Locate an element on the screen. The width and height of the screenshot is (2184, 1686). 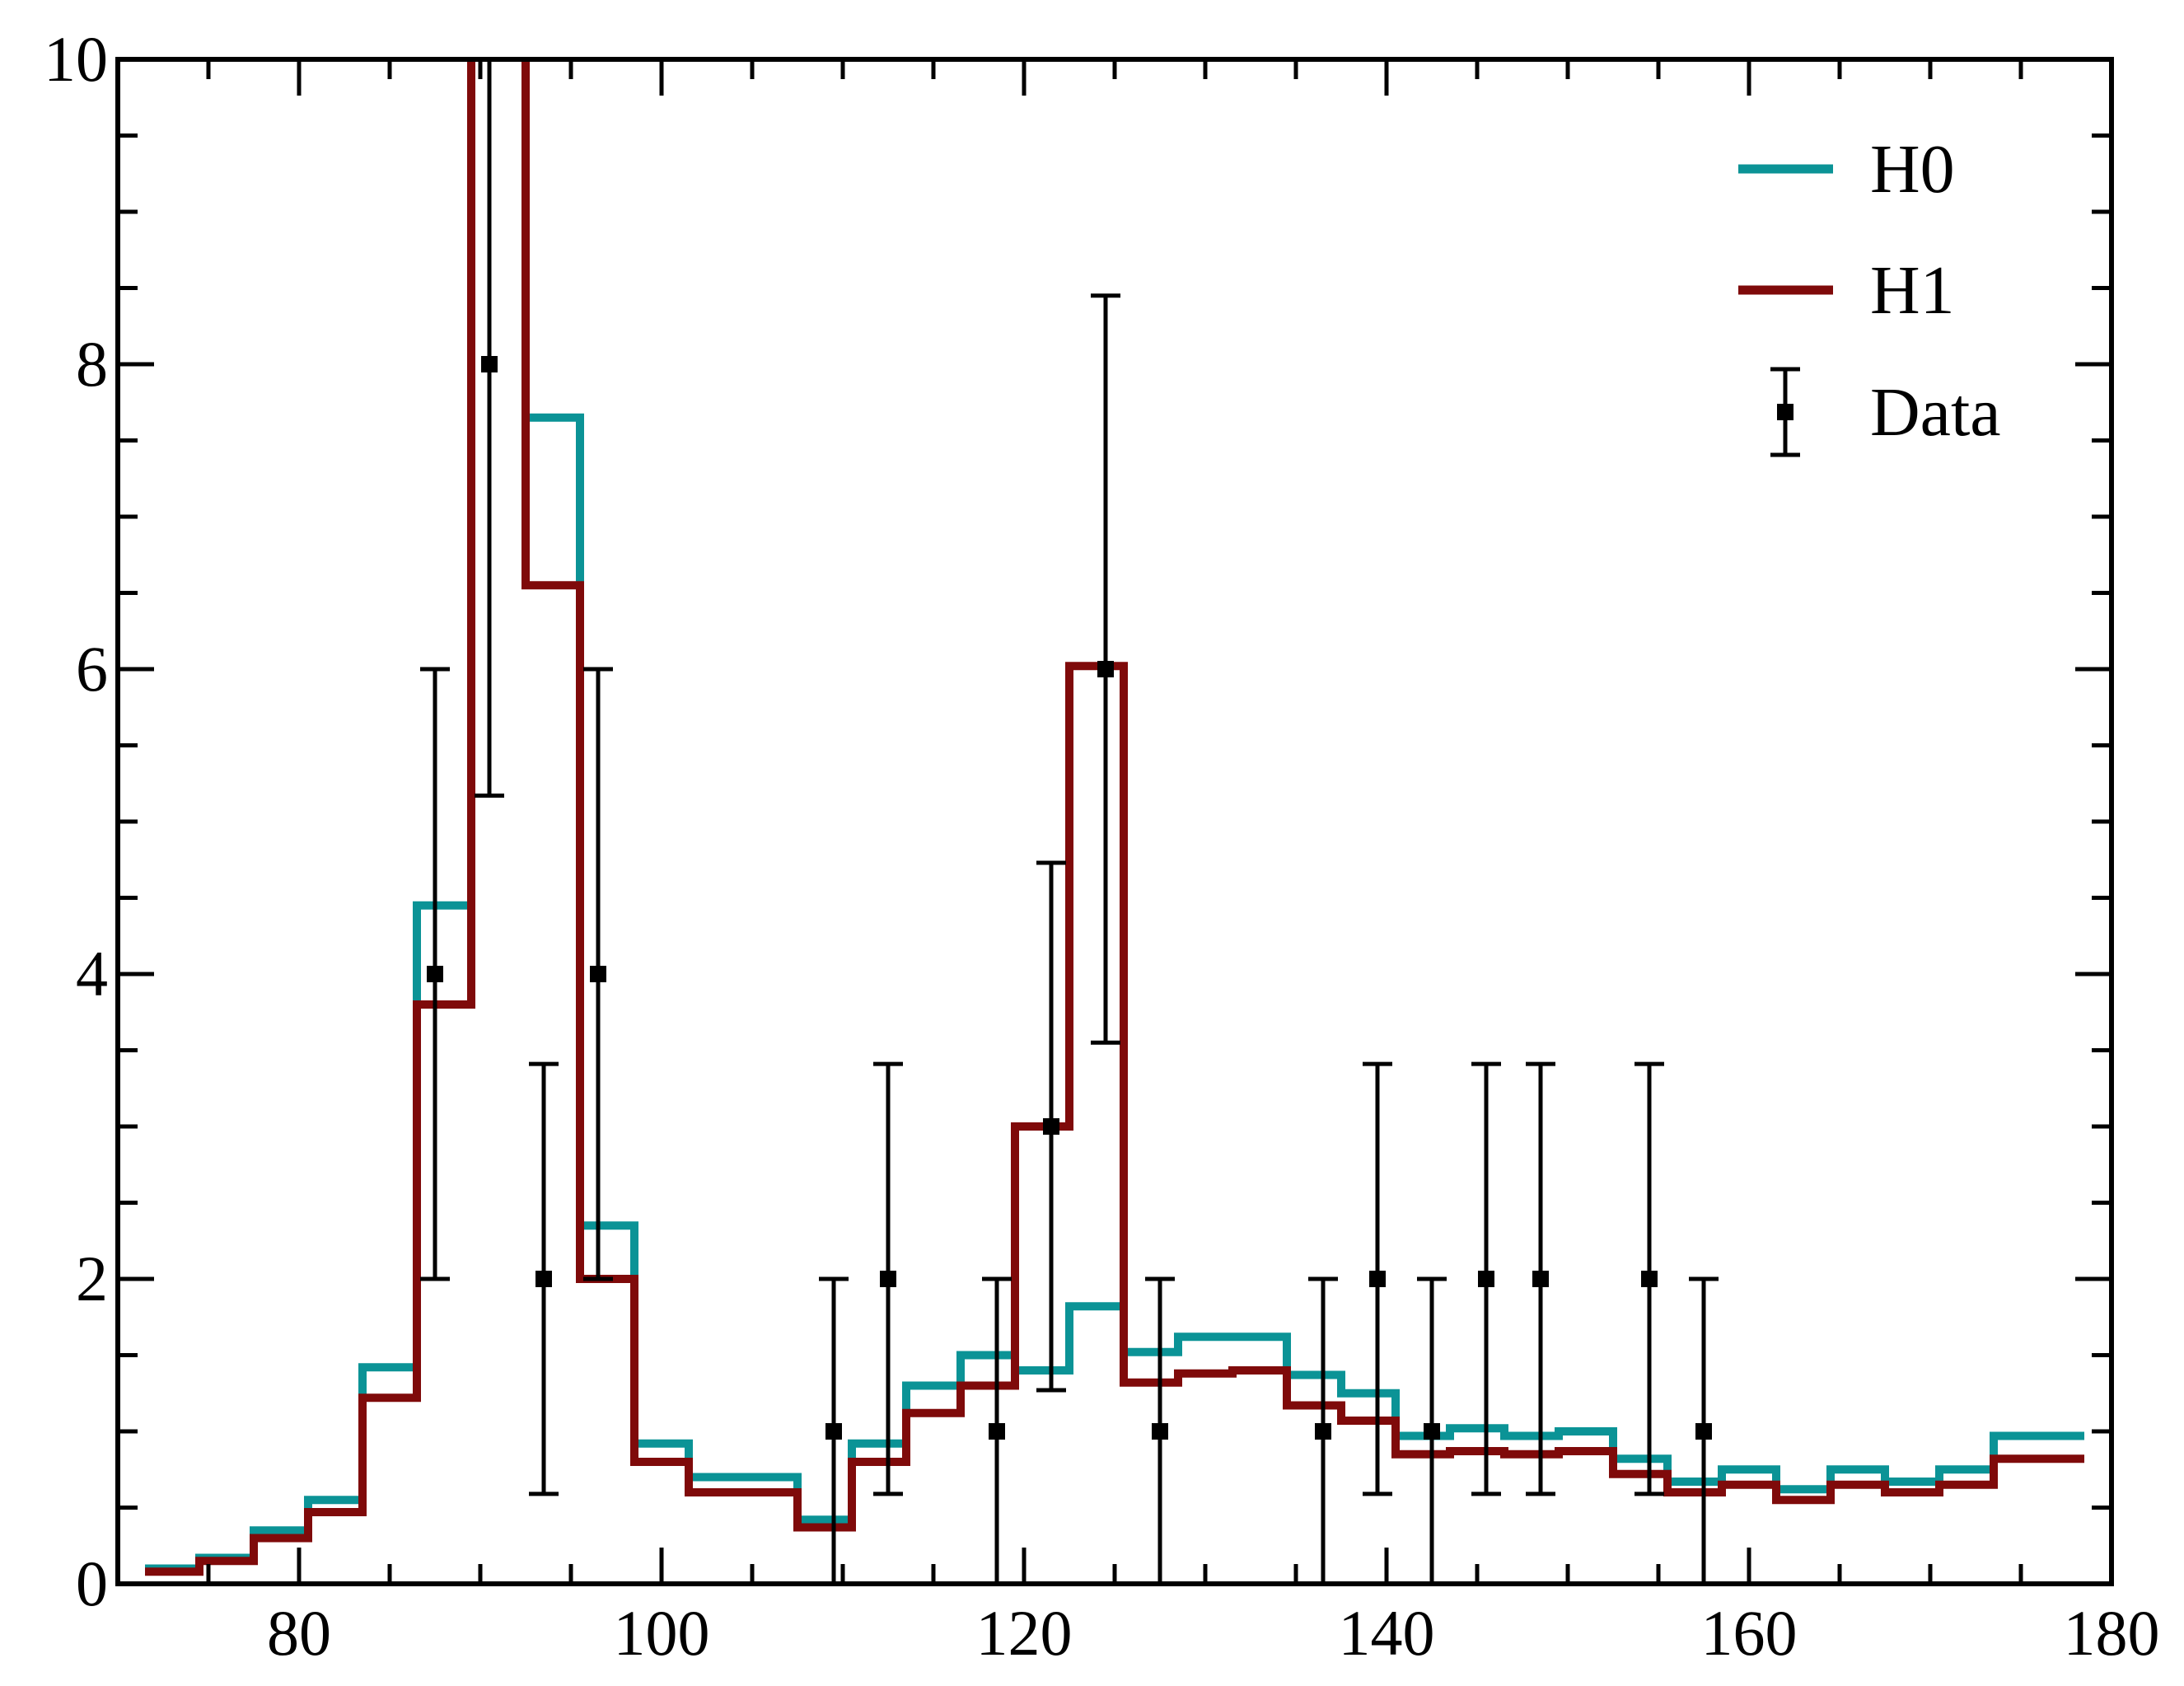
legend-label: Data is located at coordinates (1935, 412).